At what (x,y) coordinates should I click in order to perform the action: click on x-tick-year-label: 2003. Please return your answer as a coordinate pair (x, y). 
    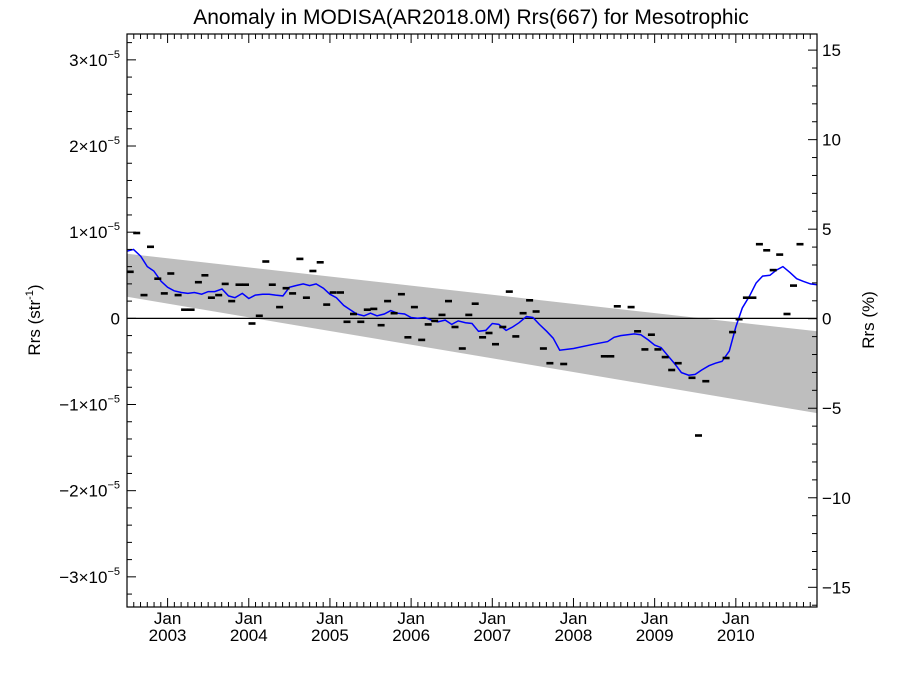
    Looking at the image, I should click on (168, 635).